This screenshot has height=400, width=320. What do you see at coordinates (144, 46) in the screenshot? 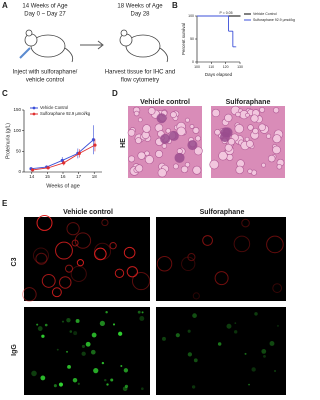
I see `mouse-icon` at bounding box center [144, 46].